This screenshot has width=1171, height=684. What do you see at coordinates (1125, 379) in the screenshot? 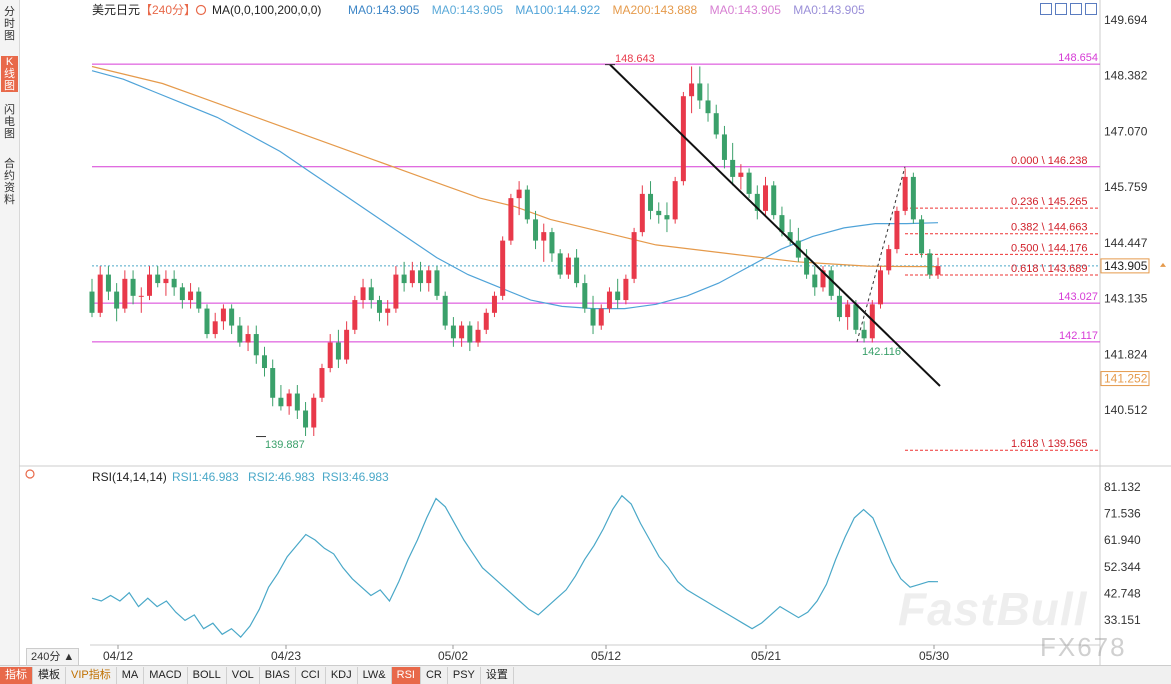
I see `ma200-tag` at bounding box center [1125, 379].